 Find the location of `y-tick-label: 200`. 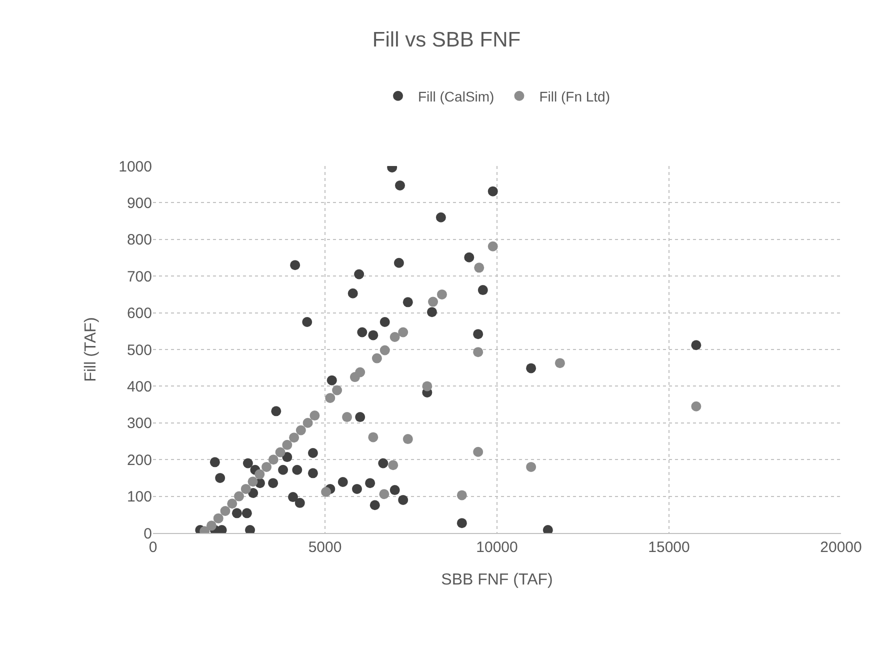

y-tick-label: 200 is located at coordinates (139, 460).